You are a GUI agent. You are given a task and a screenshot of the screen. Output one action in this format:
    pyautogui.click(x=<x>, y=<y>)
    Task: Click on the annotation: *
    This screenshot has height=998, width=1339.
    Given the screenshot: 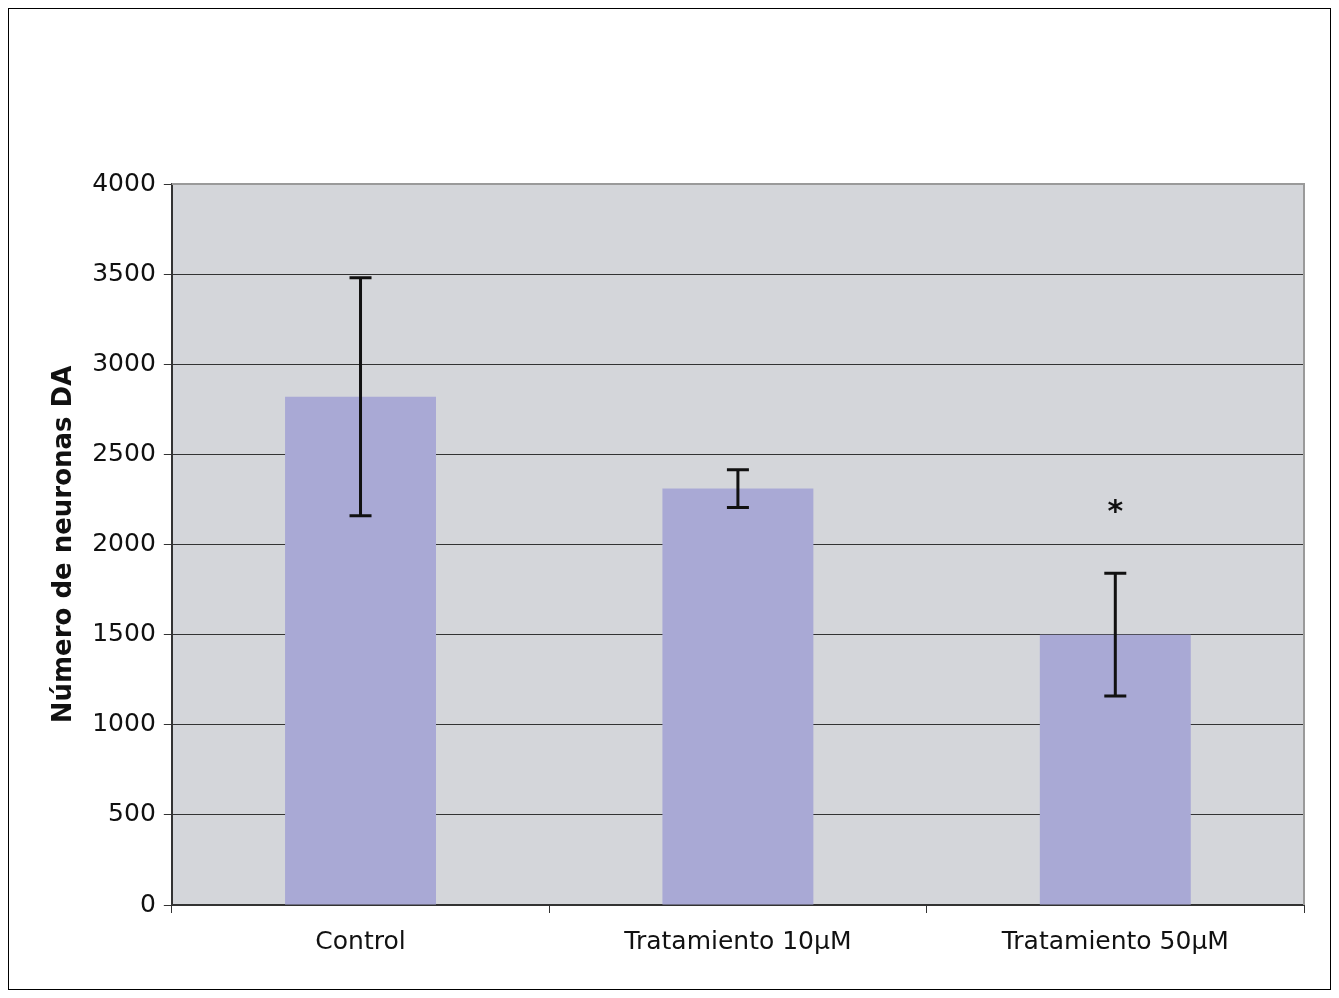 What is the action you would take?
    pyautogui.click(x=1115, y=511)
    